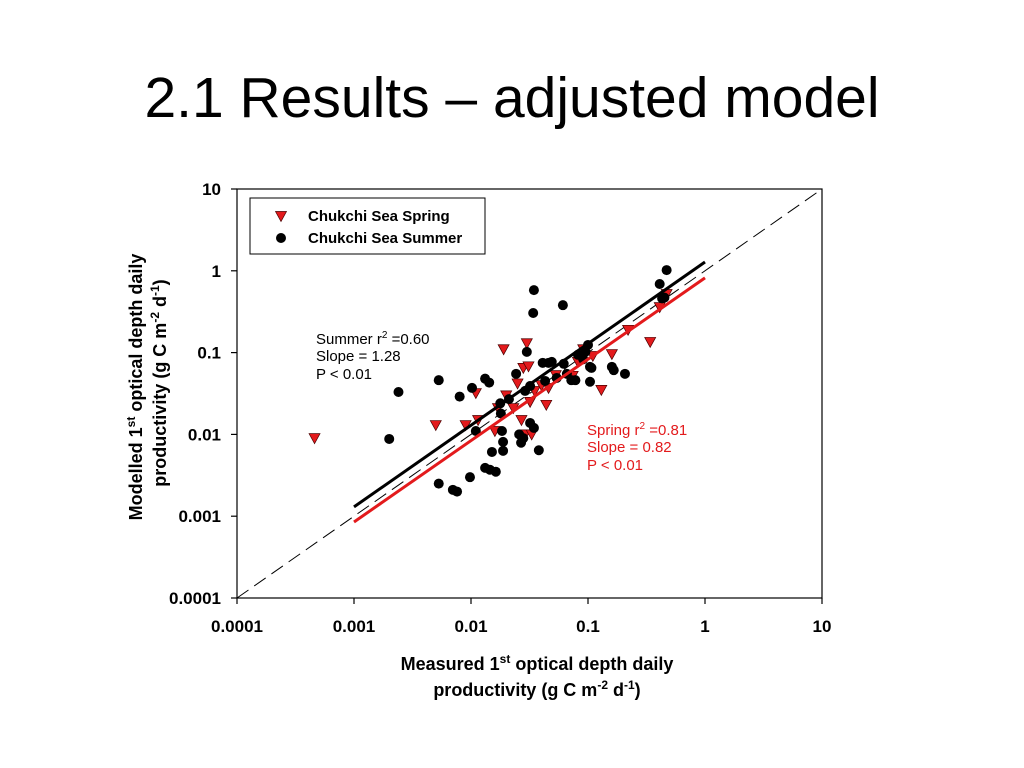  I want to click on y-tick-label: 0.0001, so click(195, 598).